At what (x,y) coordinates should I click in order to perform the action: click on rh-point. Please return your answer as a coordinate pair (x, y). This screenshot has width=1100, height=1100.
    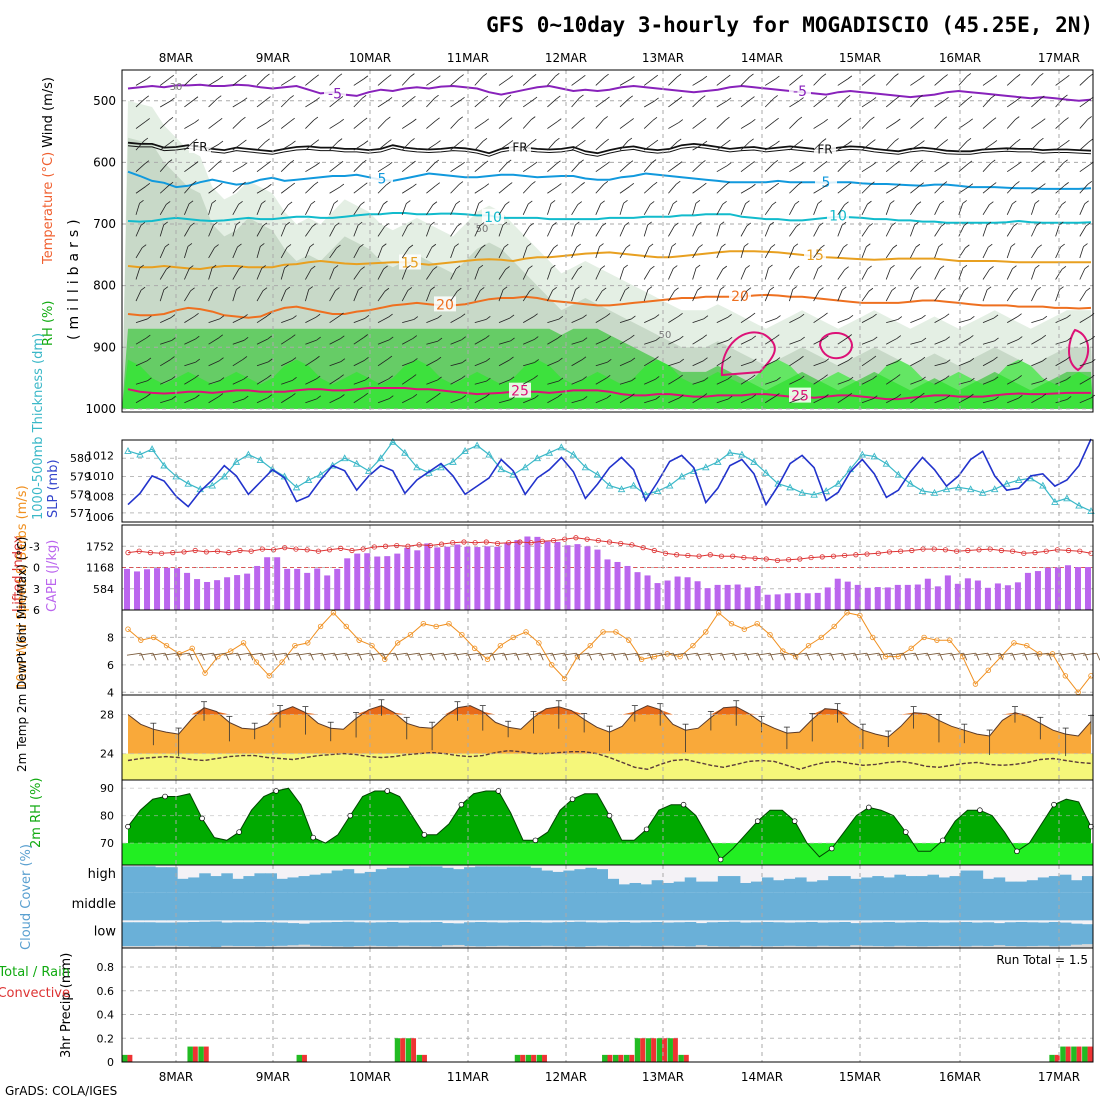
    Looking at the image, I should click on (609, 815).